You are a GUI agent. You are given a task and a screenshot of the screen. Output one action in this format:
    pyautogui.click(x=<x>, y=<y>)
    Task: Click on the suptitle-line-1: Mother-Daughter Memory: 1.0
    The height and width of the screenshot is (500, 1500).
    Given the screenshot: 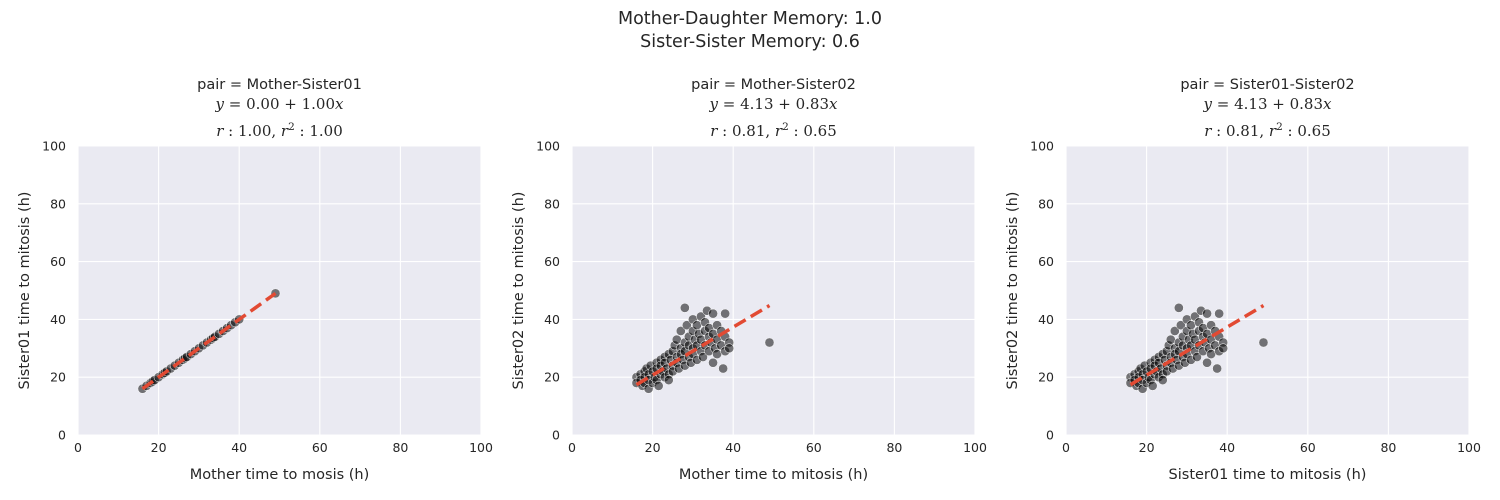 What is the action you would take?
    pyautogui.click(x=750, y=19)
    